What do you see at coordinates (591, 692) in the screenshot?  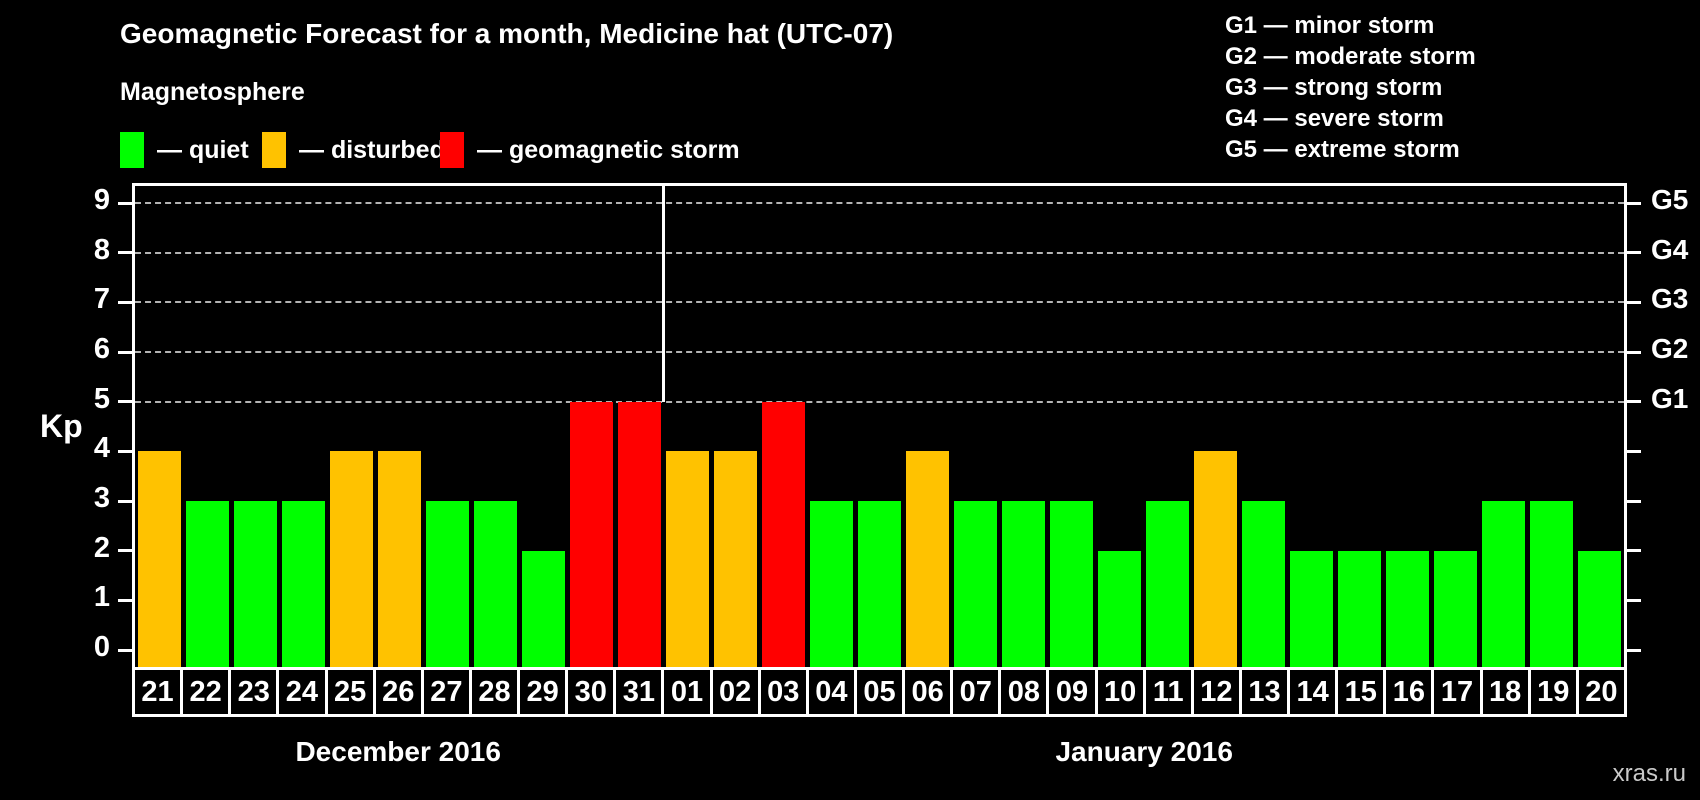 I see `day-label-december-30: 30` at bounding box center [591, 692].